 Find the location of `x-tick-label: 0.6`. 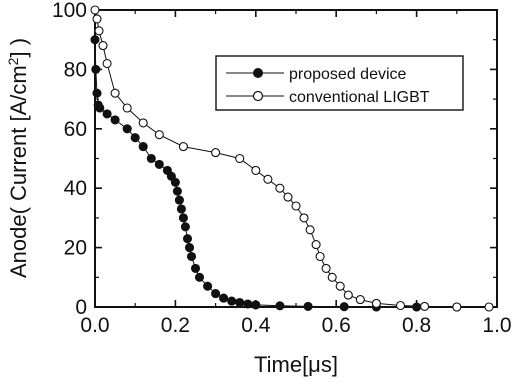

x-tick-label: 0.6 is located at coordinates (336, 325).